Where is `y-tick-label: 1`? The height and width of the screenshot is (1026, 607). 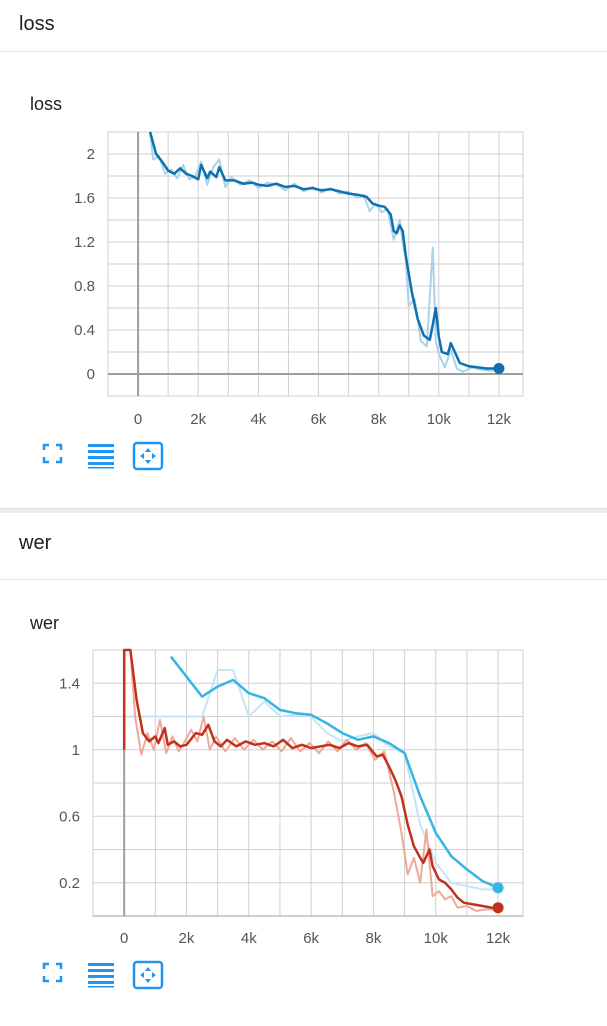 y-tick-label: 1 is located at coordinates (76, 750).